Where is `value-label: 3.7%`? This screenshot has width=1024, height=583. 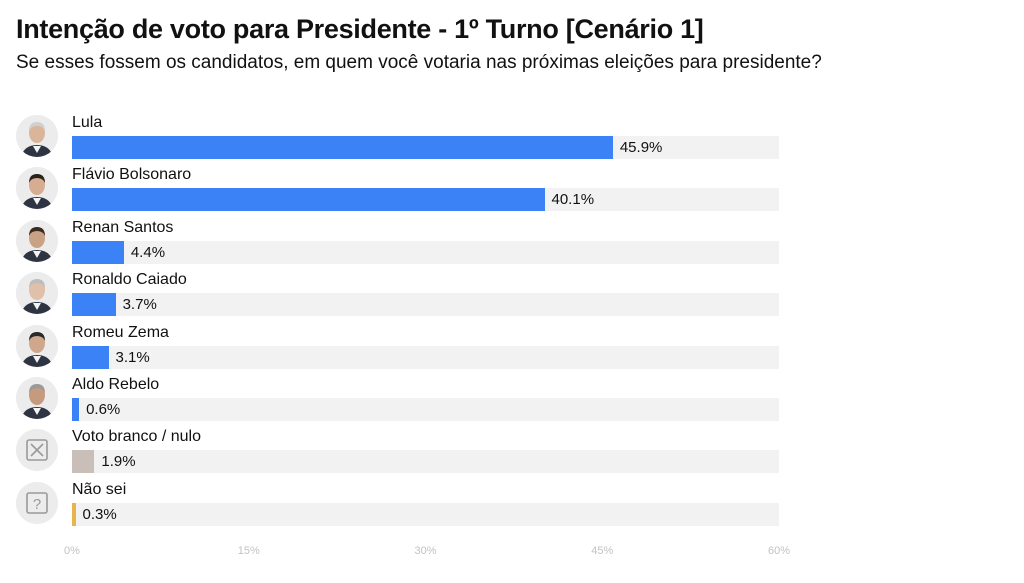
value-label: 3.7% is located at coordinates (139, 305).